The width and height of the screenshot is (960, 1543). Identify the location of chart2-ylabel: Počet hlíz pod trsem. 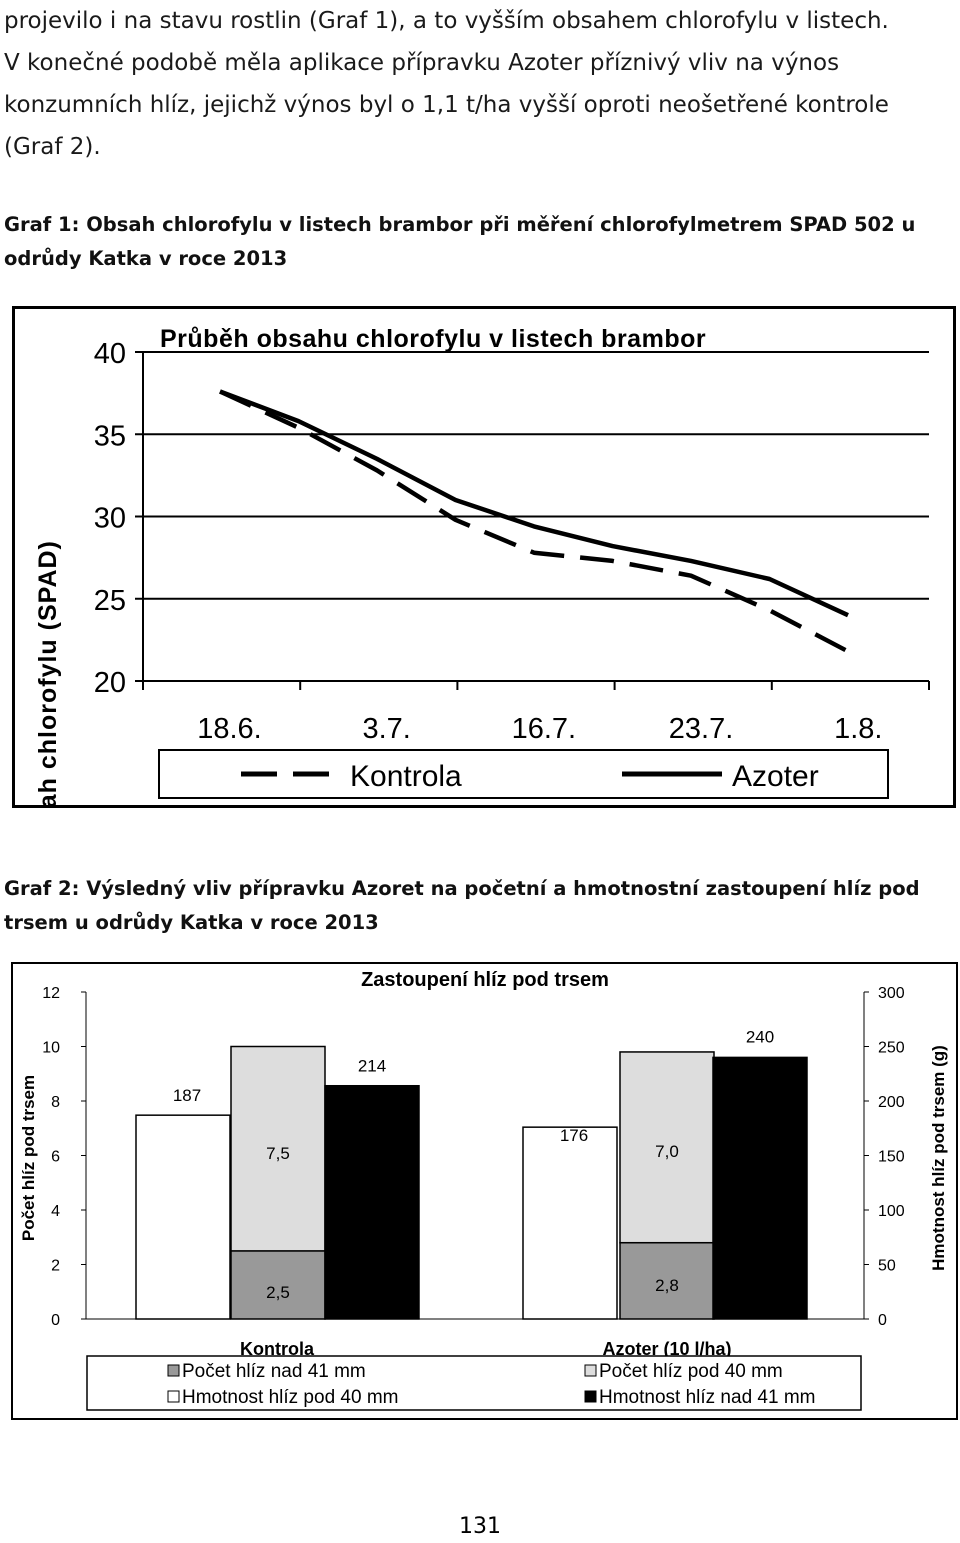
(28, 1158).